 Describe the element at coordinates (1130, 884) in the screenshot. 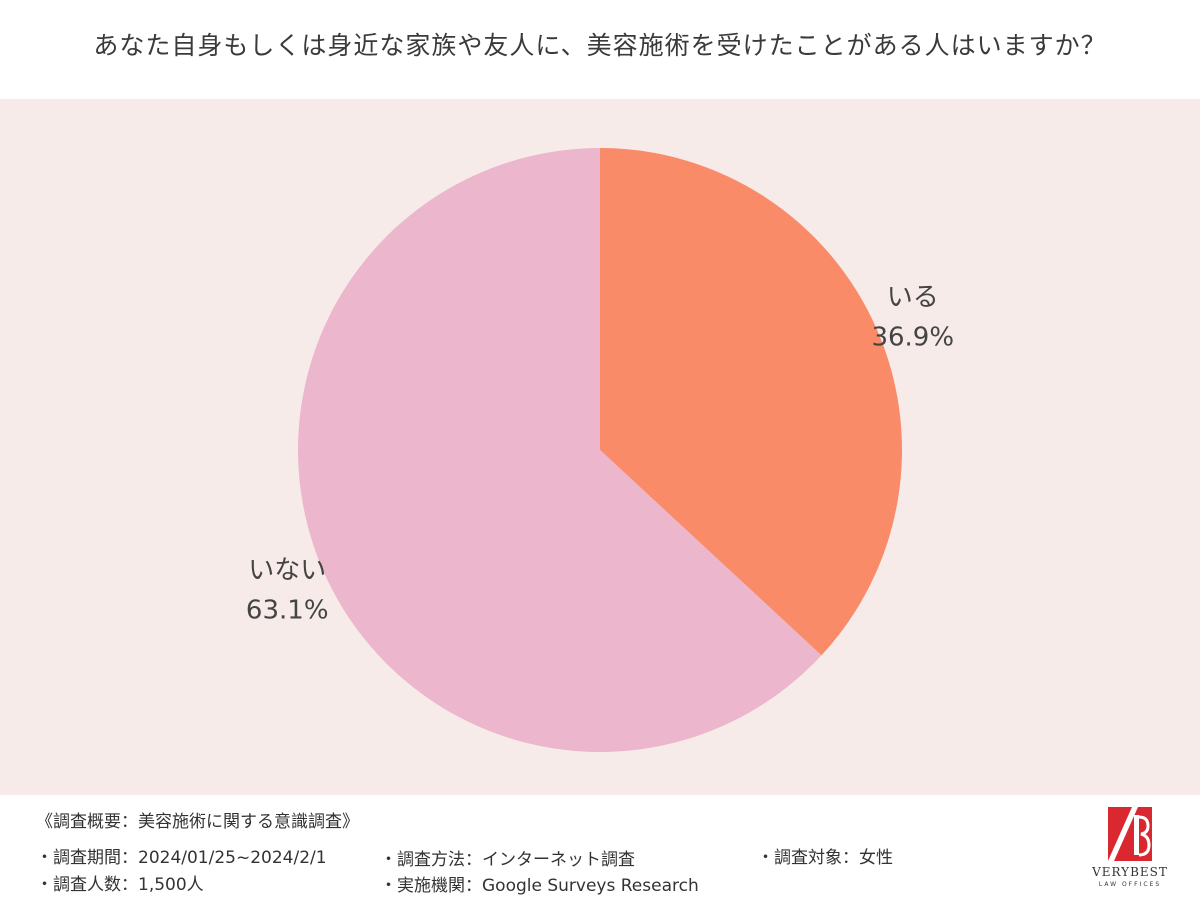

I see `logo-sub: LAW OFFICES` at that location.